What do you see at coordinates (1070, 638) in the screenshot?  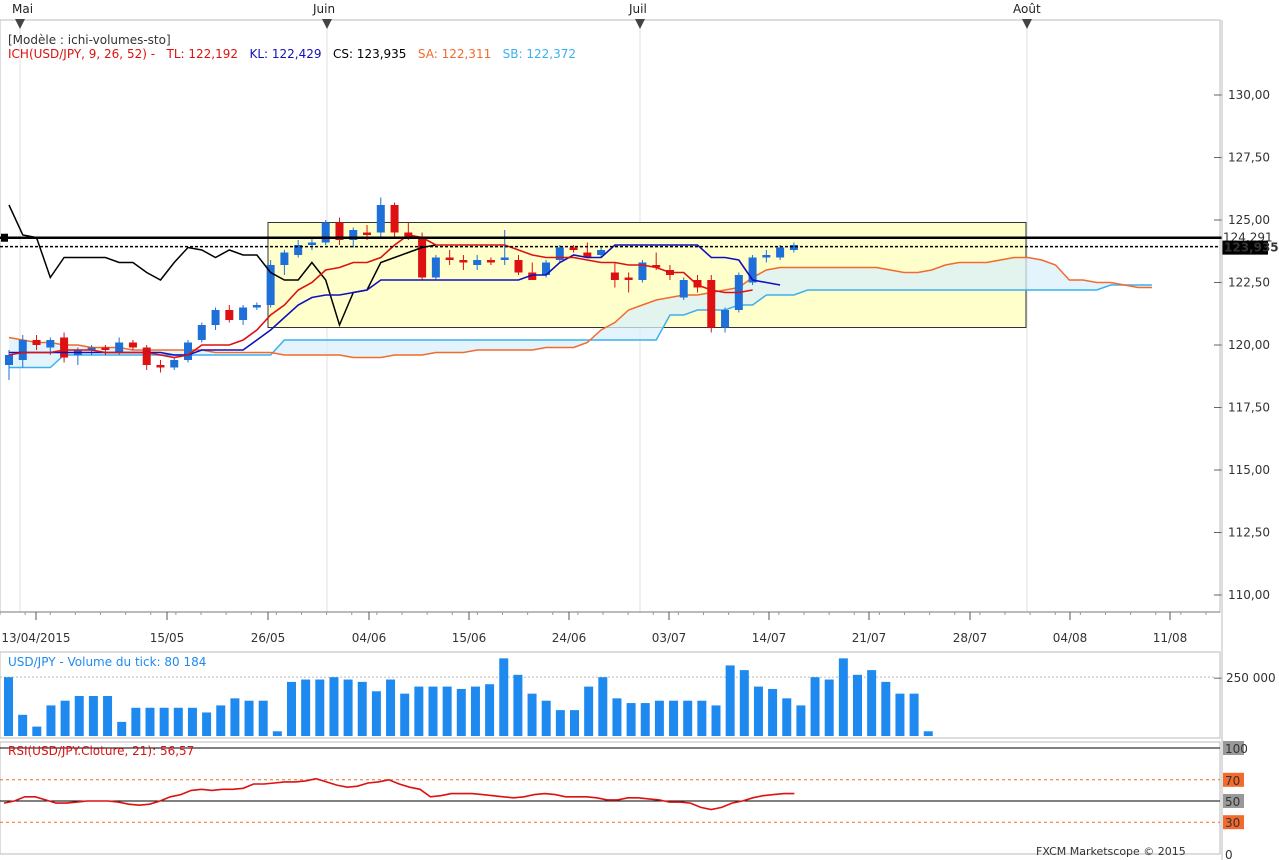 I see `x-tick-label: 04/08` at bounding box center [1070, 638].